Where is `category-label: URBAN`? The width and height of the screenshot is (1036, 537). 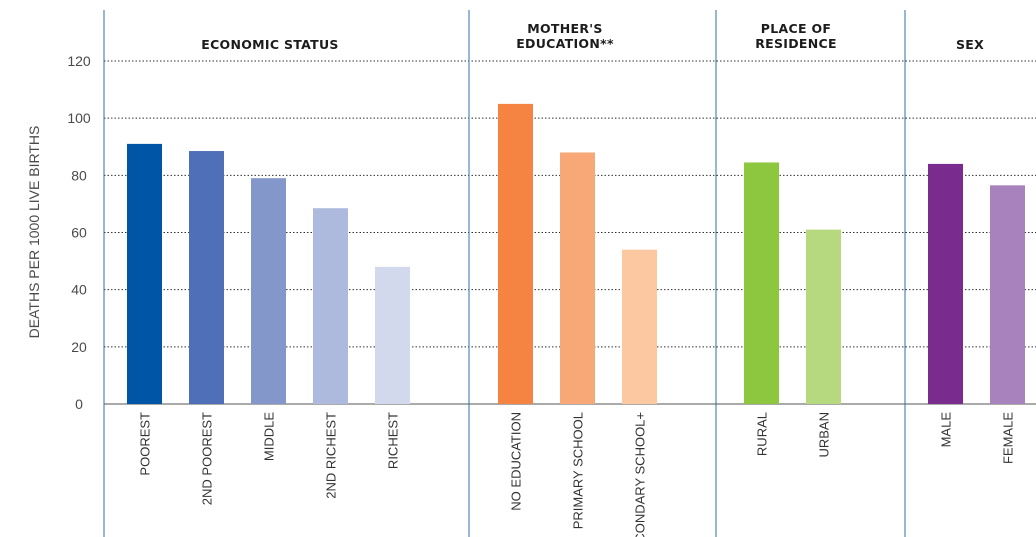
category-label: URBAN is located at coordinates (824, 435).